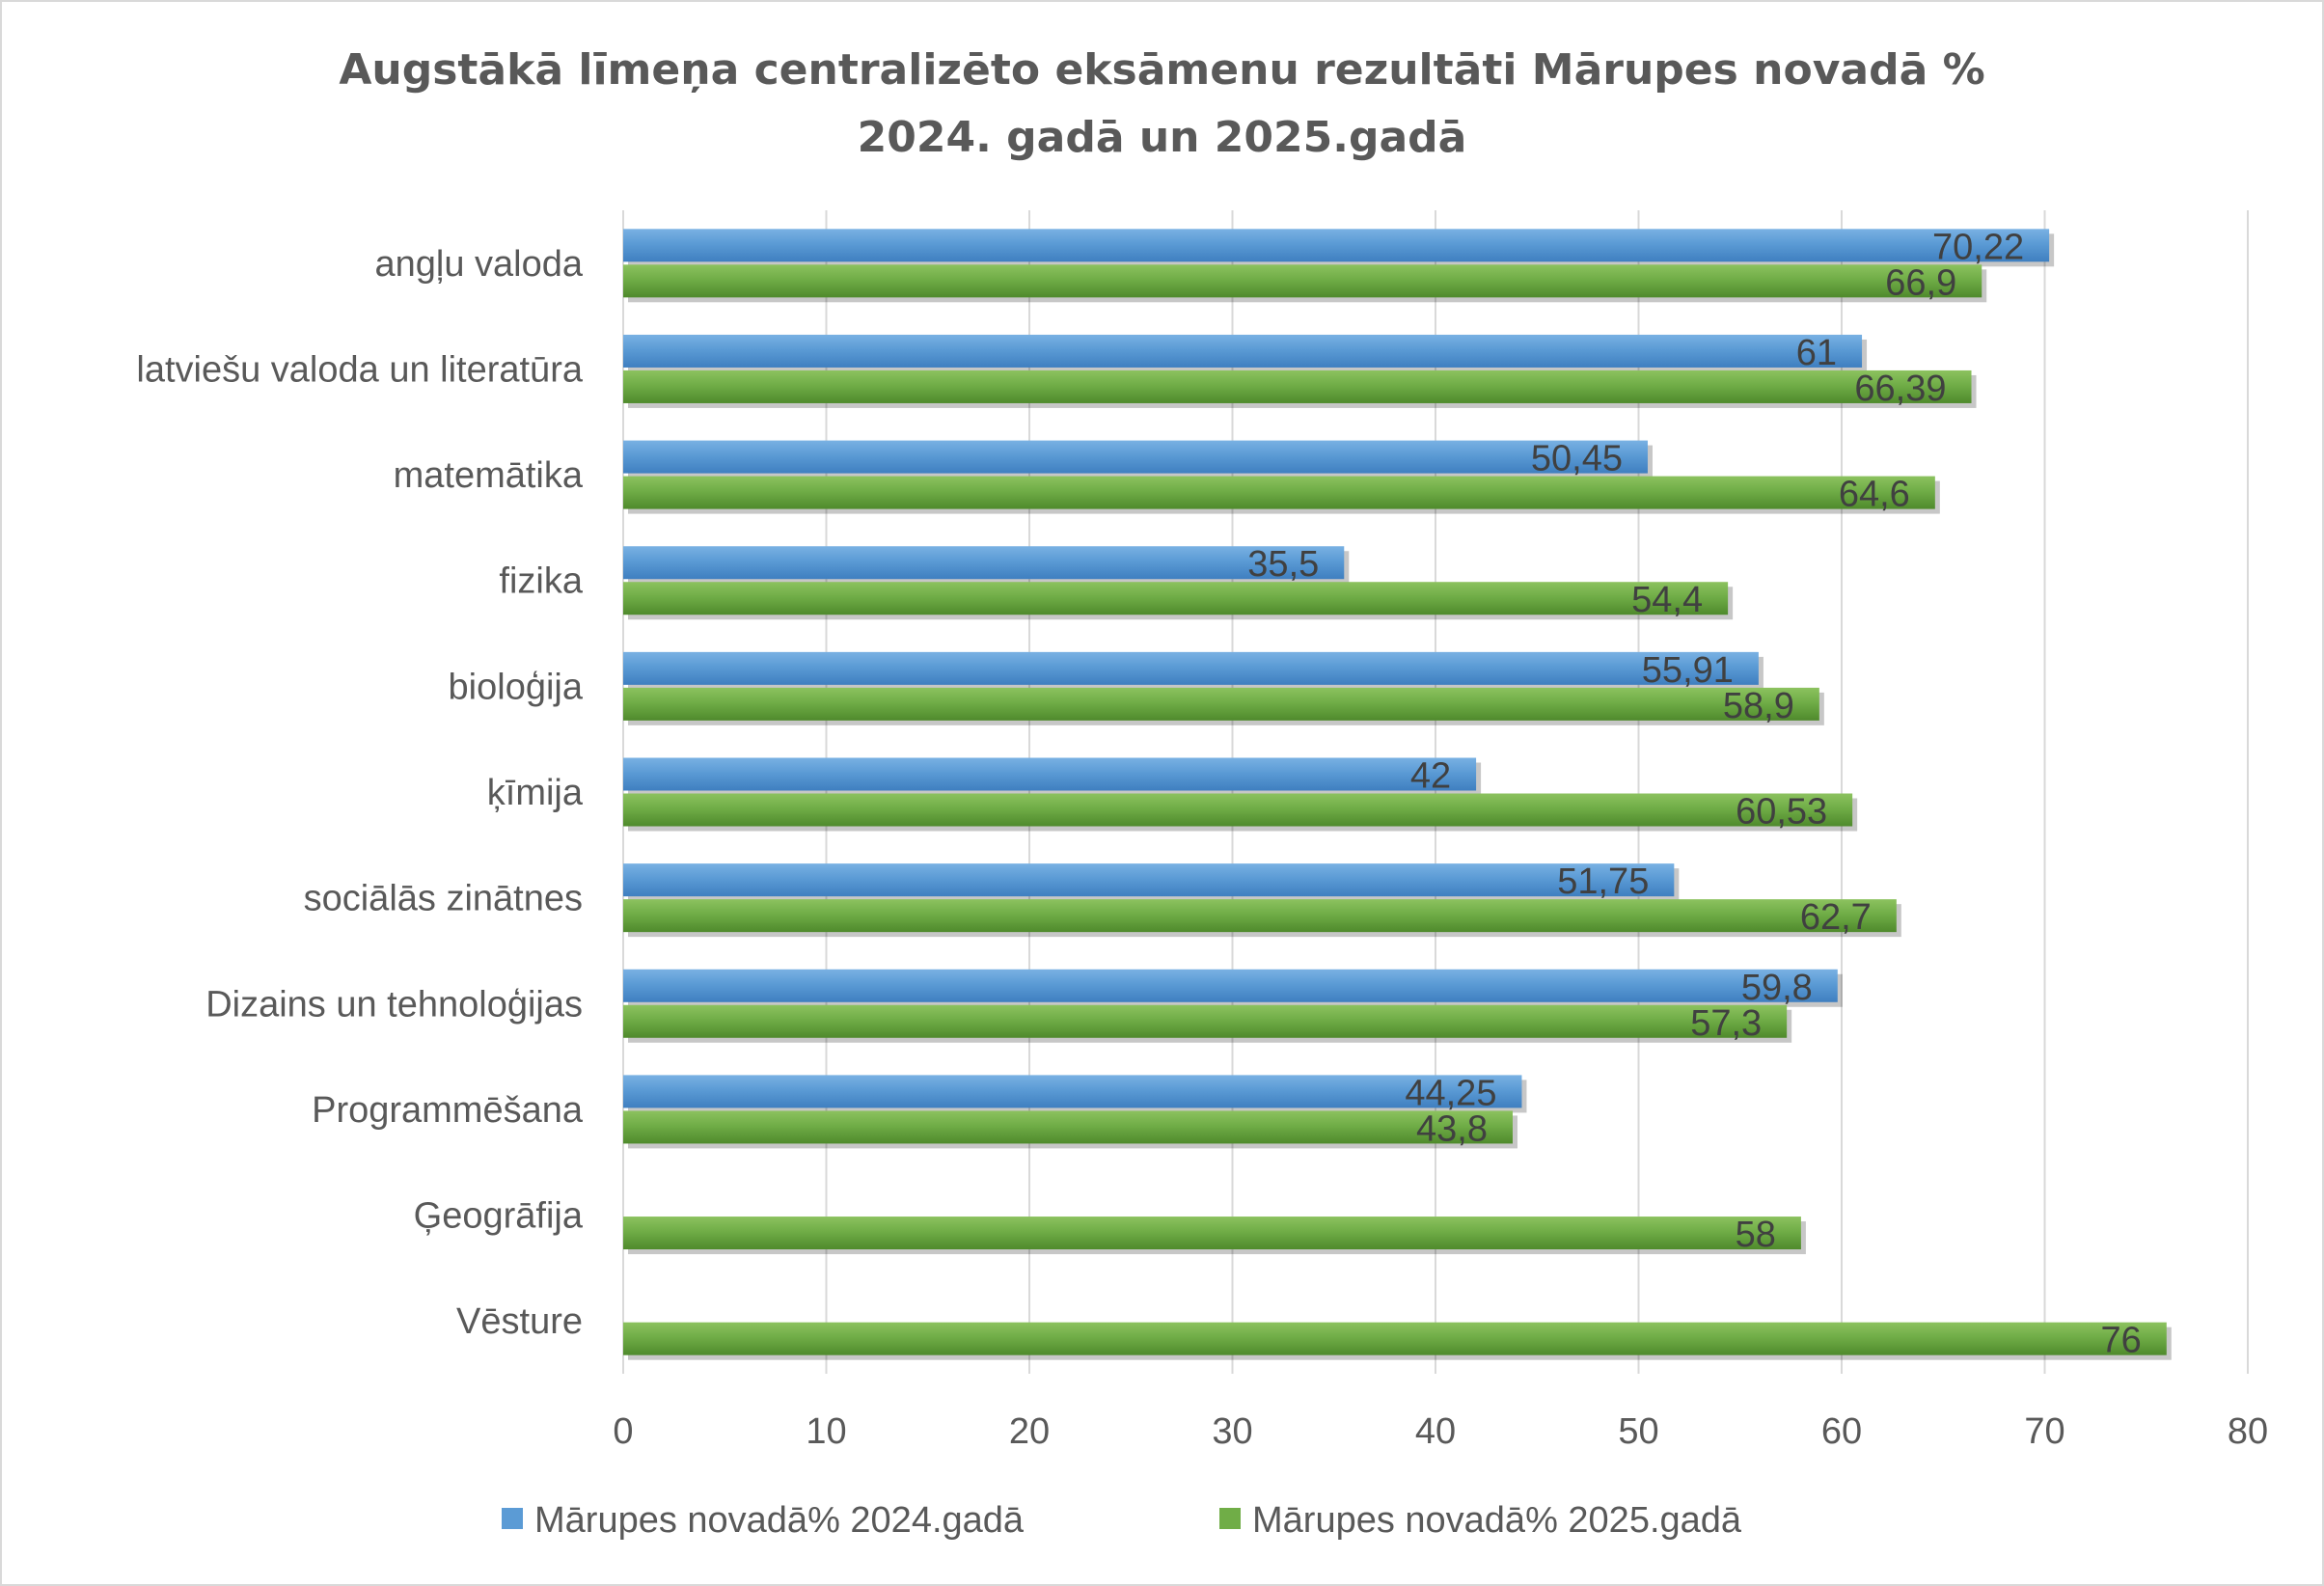 This screenshot has width=2324, height=1586. What do you see at coordinates (1430, 776) in the screenshot?
I see `data-label: 42` at bounding box center [1430, 776].